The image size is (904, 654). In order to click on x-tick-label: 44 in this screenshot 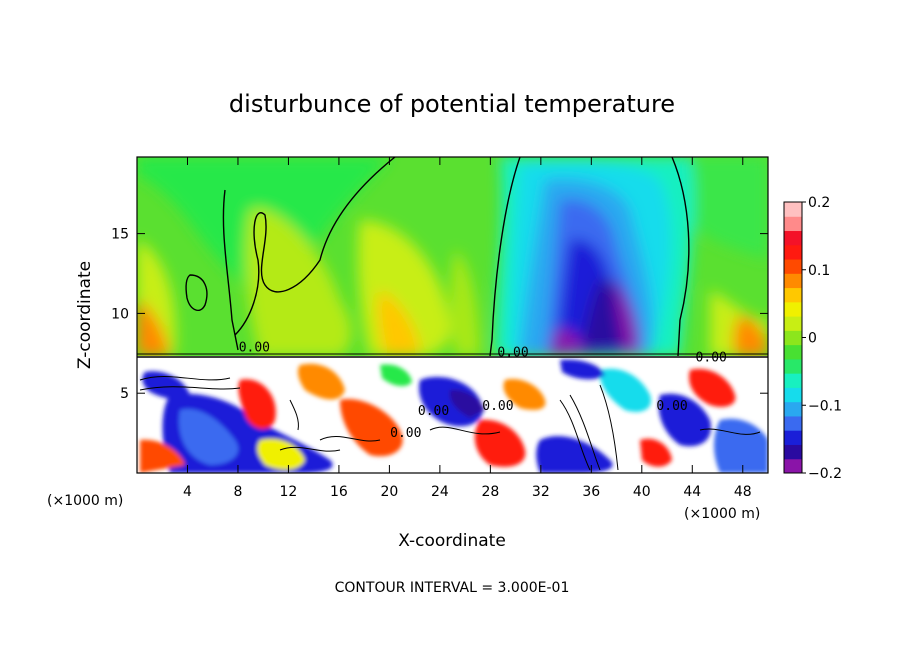, I will do `click(692, 492)`.